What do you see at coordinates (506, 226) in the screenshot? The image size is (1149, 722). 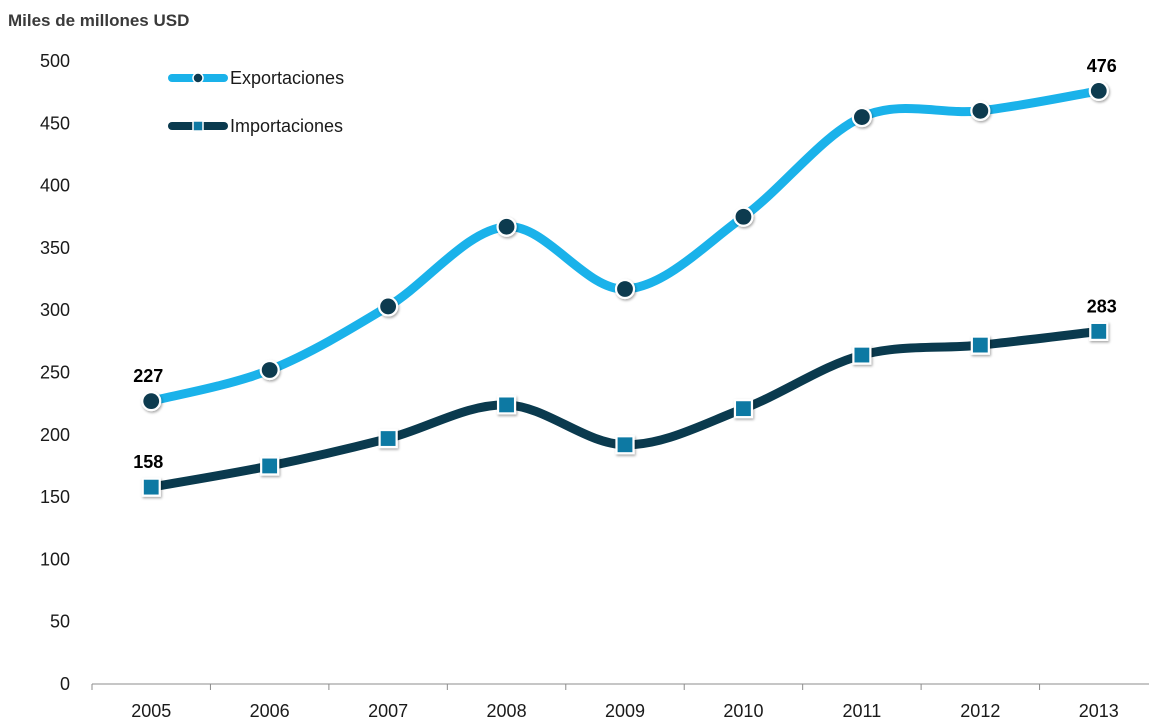 I see `data-point-exportaciones-2008` at bounding box center [506, 226].